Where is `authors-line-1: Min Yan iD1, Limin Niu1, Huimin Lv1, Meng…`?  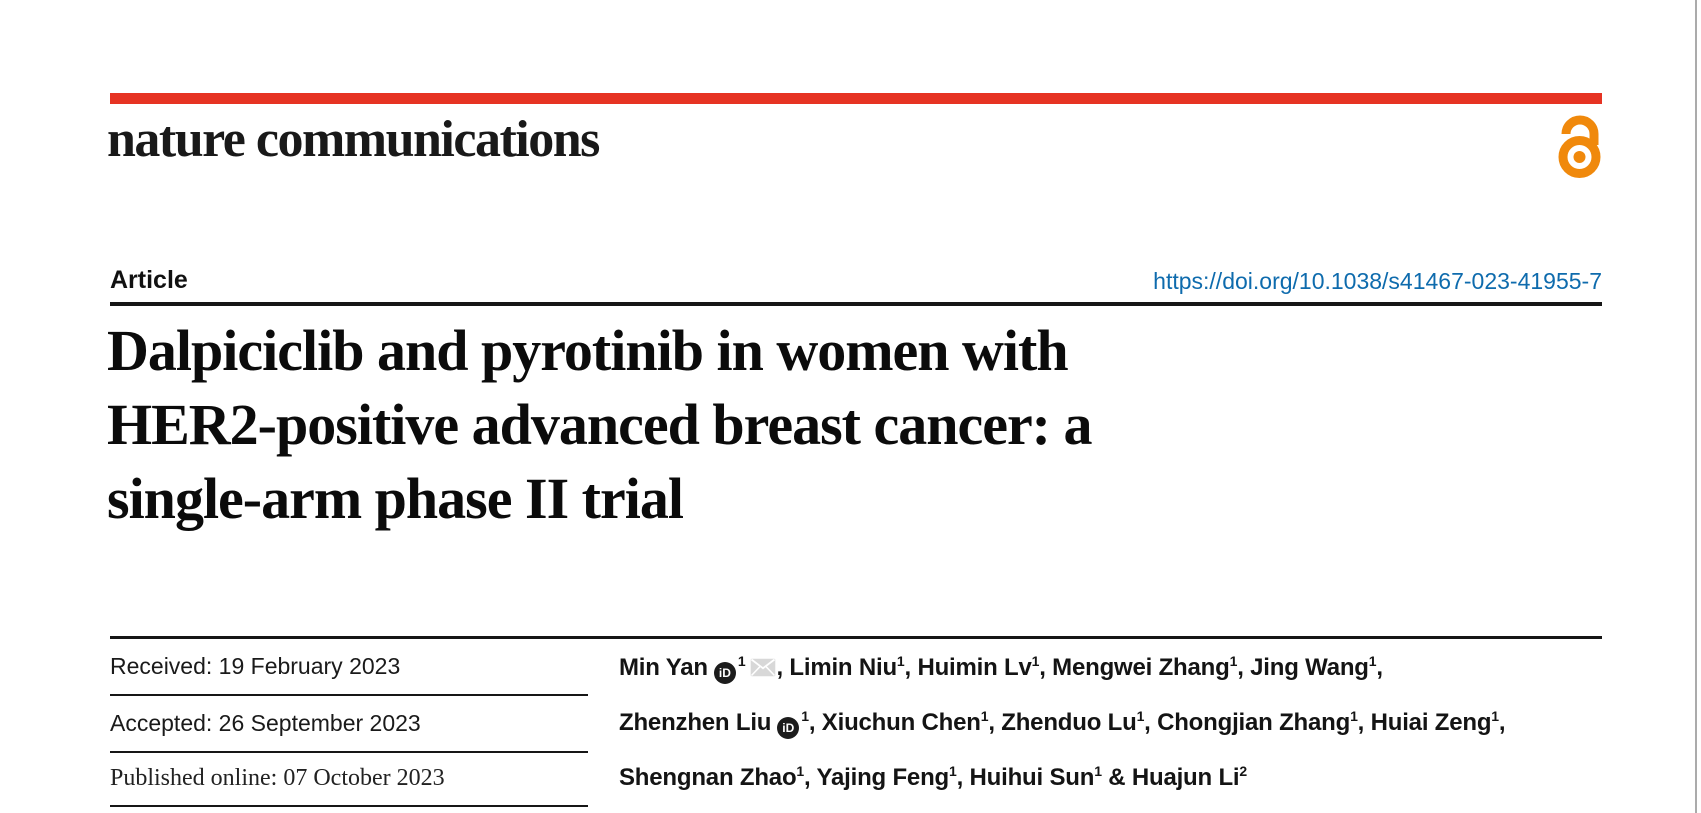 authors-line-1: Min Yan iD1, Limin Niu1, Huimin Lv1, Meng… is located at coordinates (1099, 667).